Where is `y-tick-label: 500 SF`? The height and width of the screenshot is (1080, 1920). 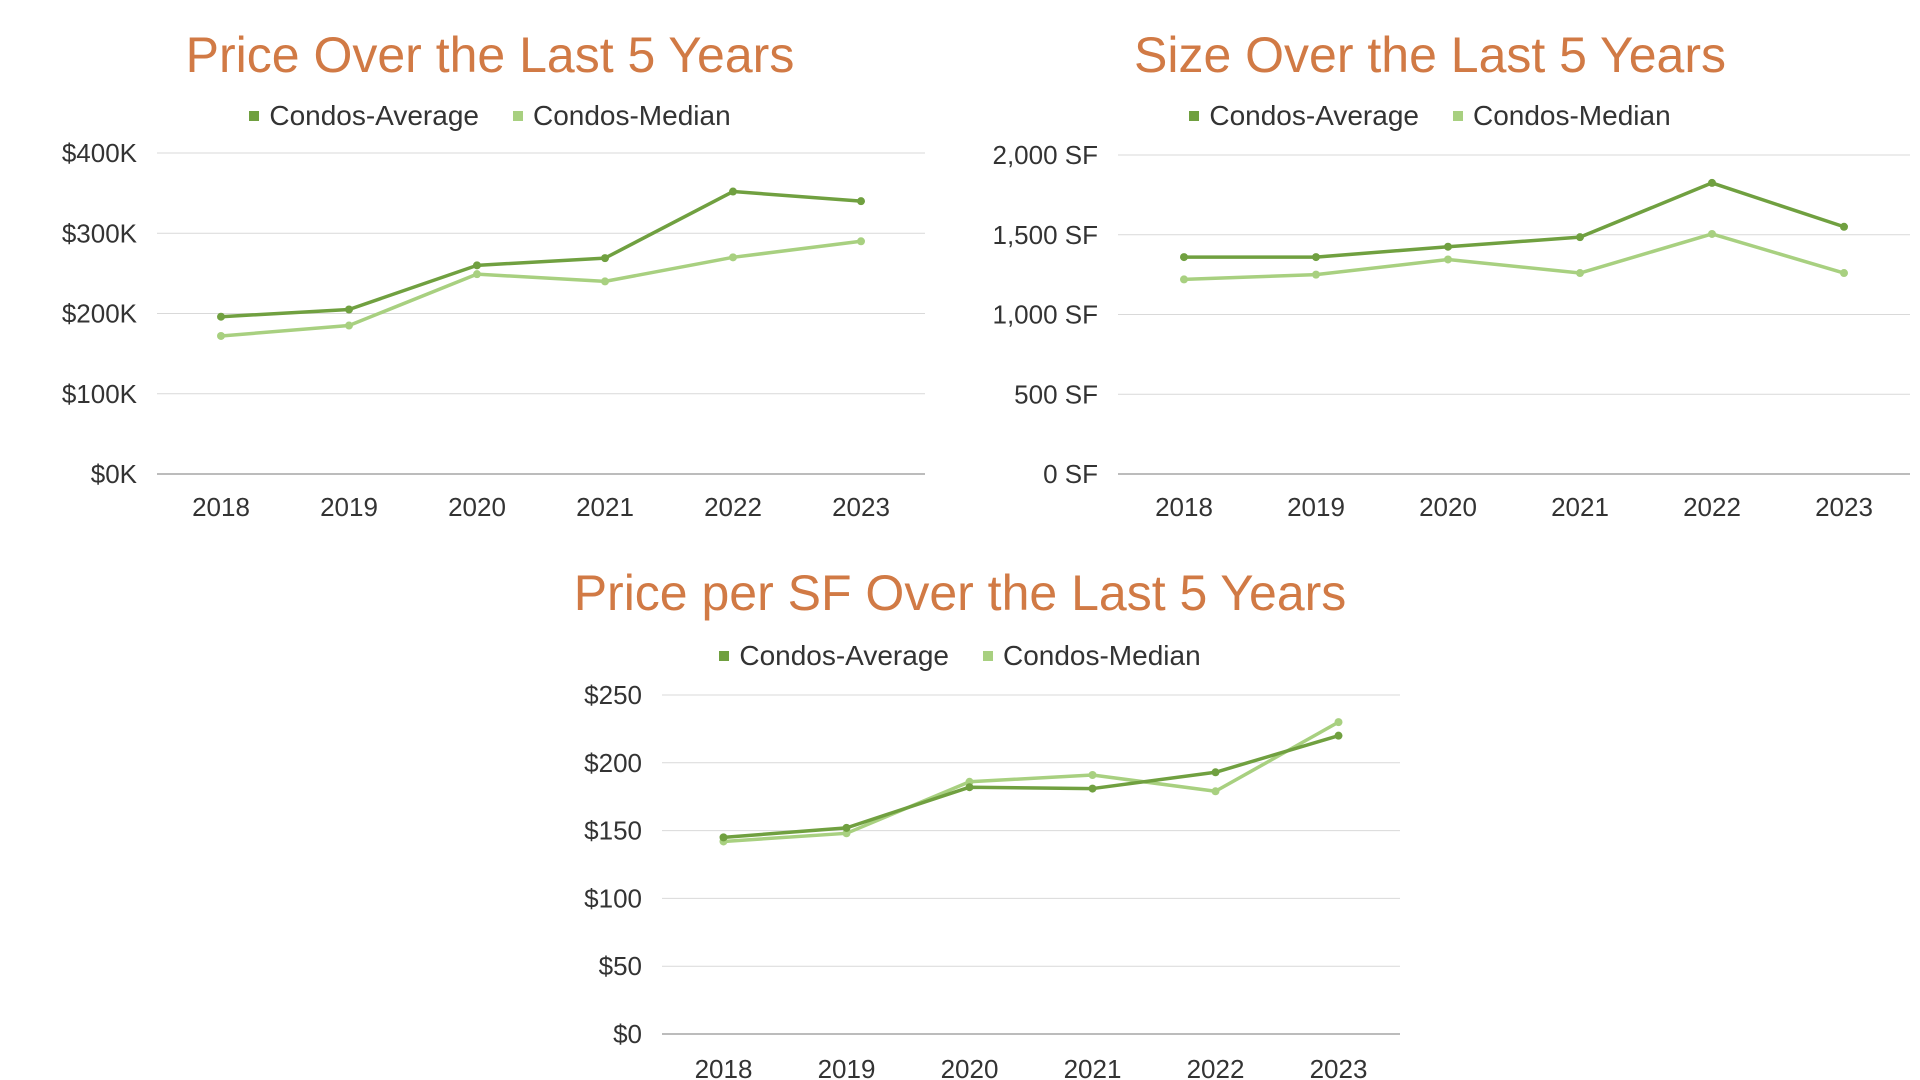
y-tick-label: 500 SF is located at coordinates (1056, 394).